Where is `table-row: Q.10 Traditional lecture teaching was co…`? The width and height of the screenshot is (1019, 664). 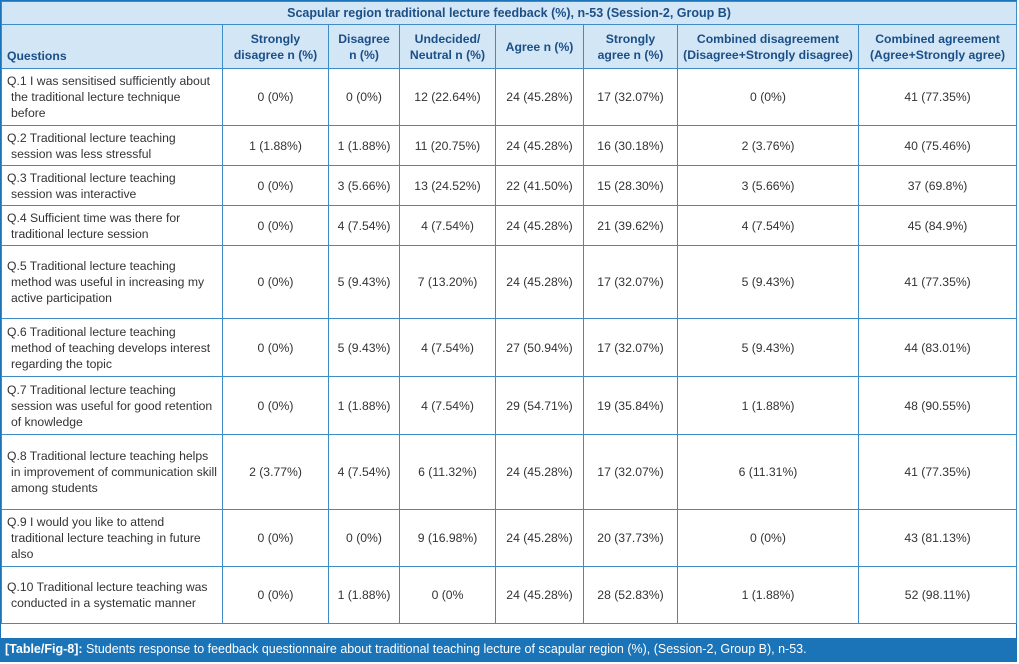 table-row: Q.10 Traditional lecture teaching was co… is located at coordinates (509, 595).